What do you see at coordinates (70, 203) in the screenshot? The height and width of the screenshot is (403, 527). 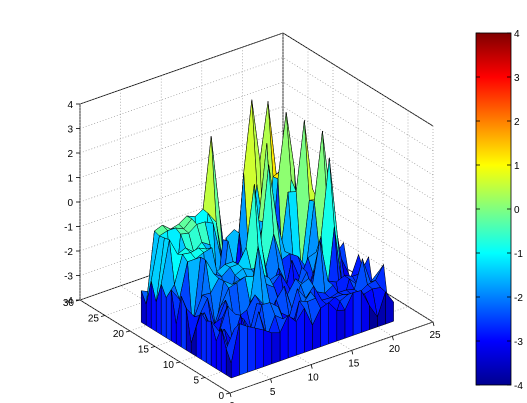 I see `z-tick-label: 0` at bounding box center [70, 203].